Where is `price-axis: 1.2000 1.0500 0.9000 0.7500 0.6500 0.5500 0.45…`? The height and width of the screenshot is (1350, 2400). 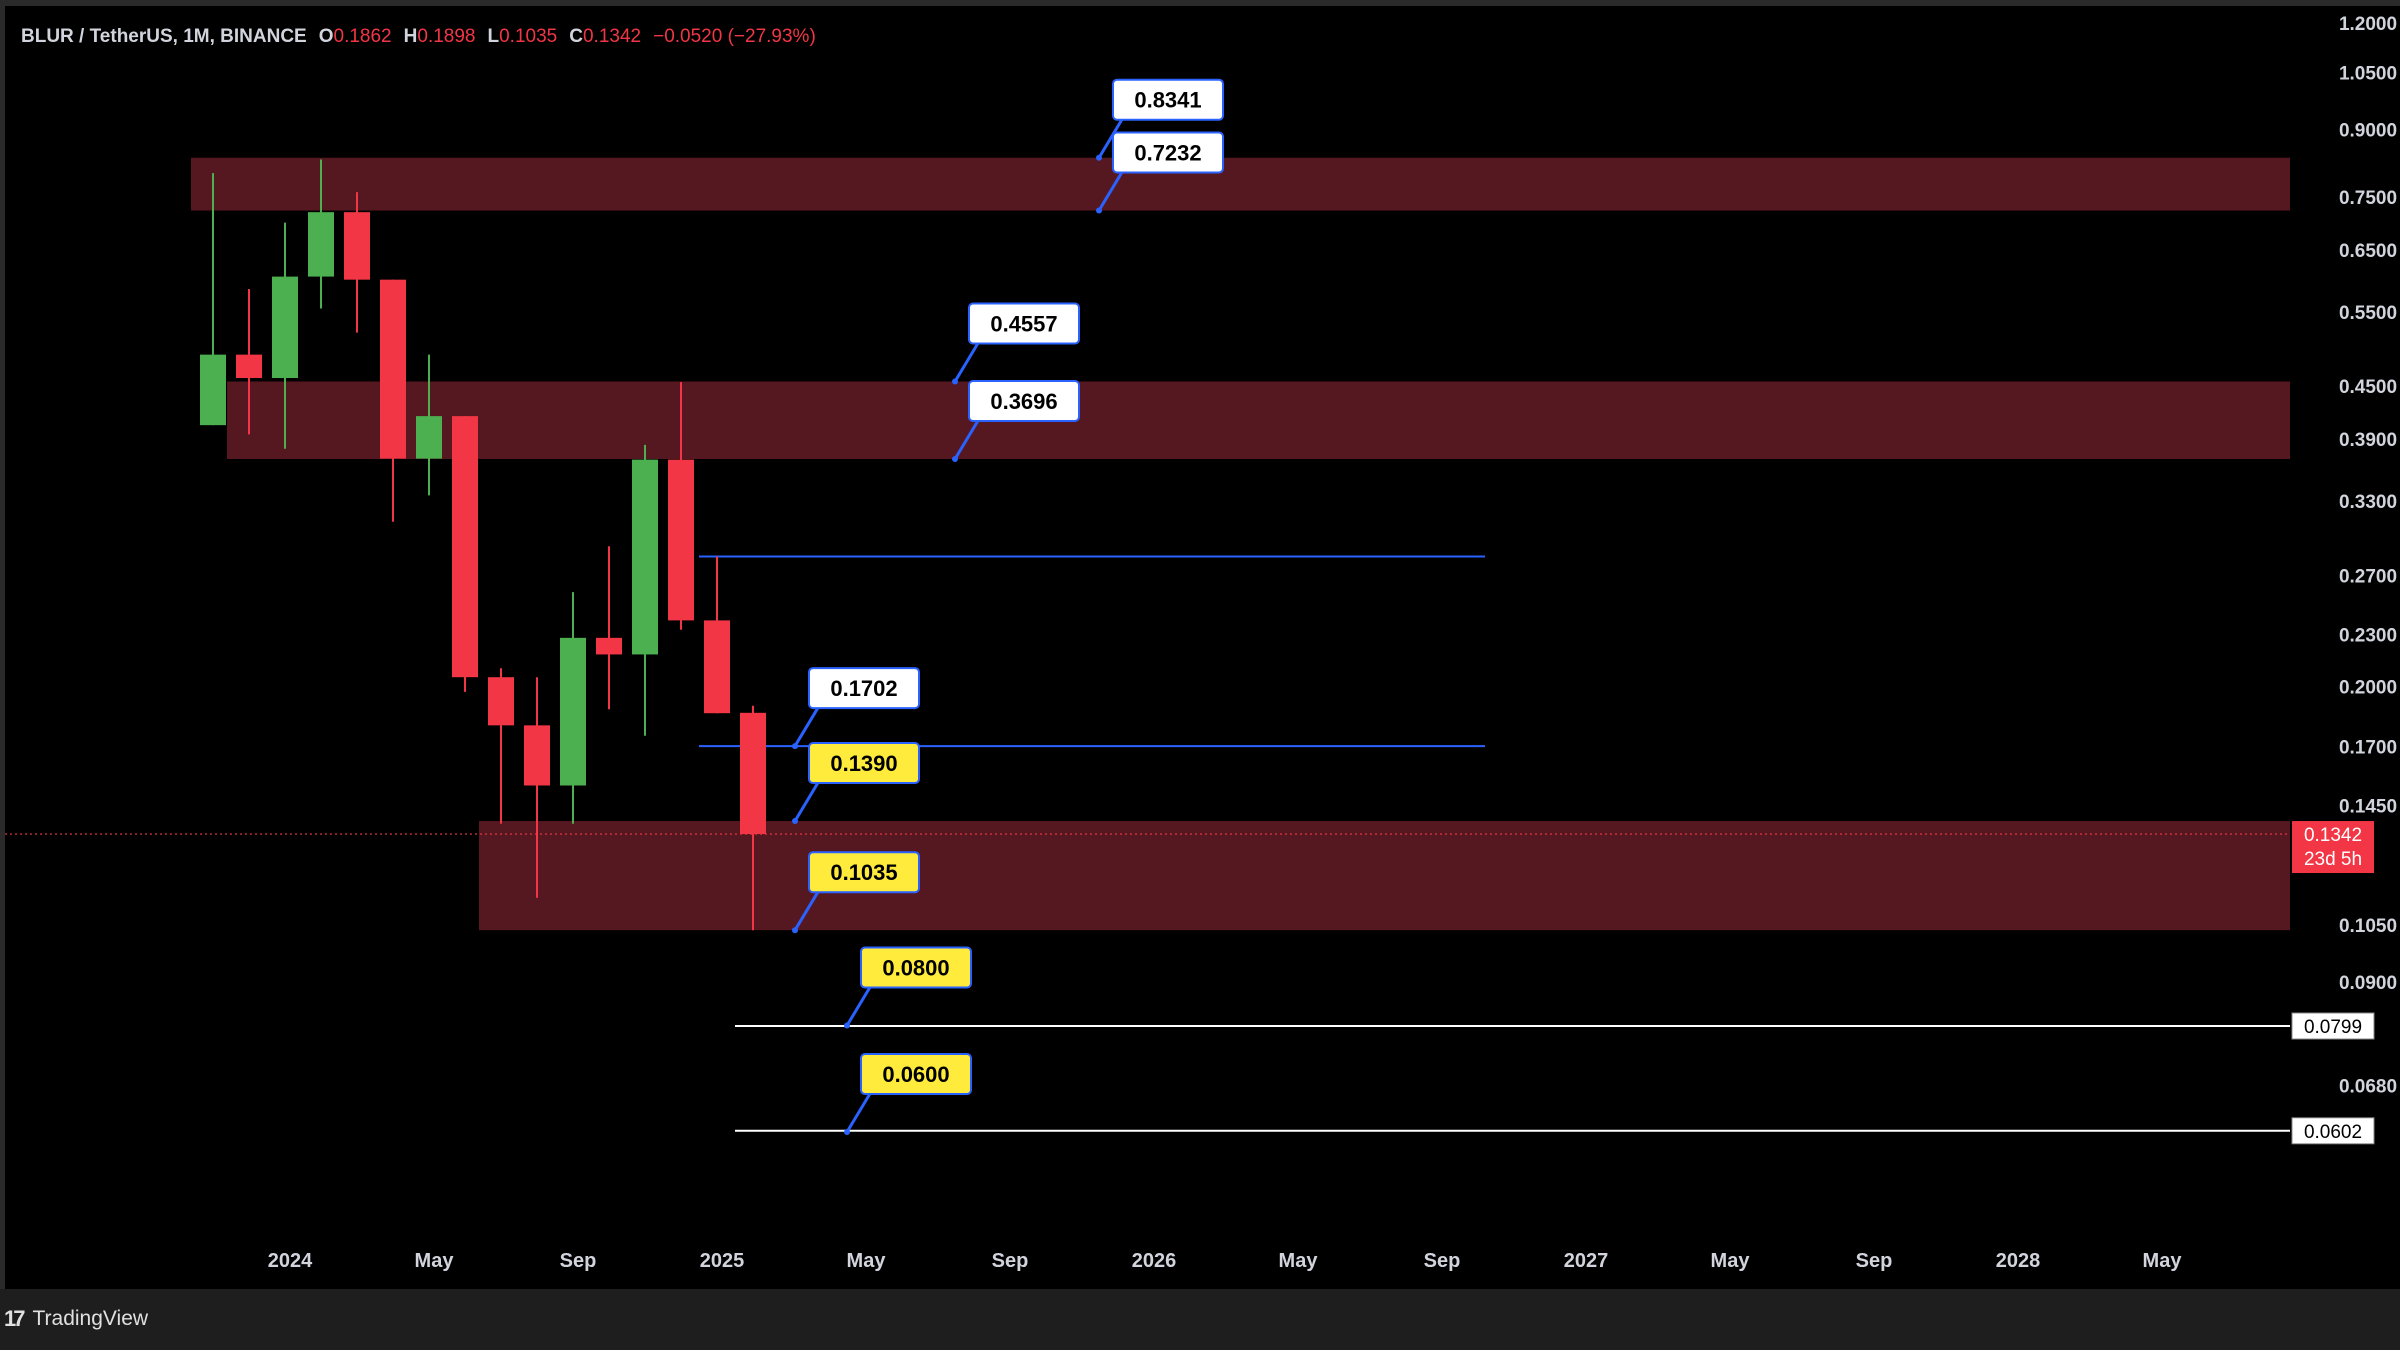
price-axis: 1.2000 1.0500 0.9000 0.7500 0.6500 0.5500 0.45… is located at coordinates (2344, 579).